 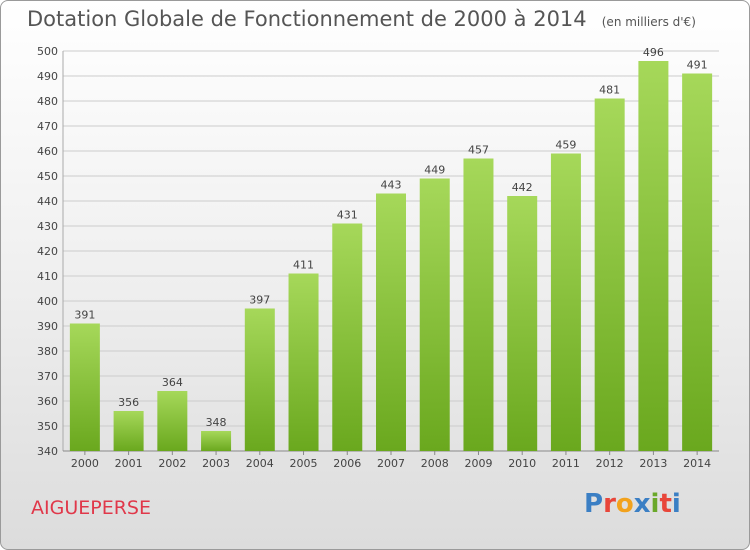 I want to click on y-tick-label: 350, so click(x=47, y=426).